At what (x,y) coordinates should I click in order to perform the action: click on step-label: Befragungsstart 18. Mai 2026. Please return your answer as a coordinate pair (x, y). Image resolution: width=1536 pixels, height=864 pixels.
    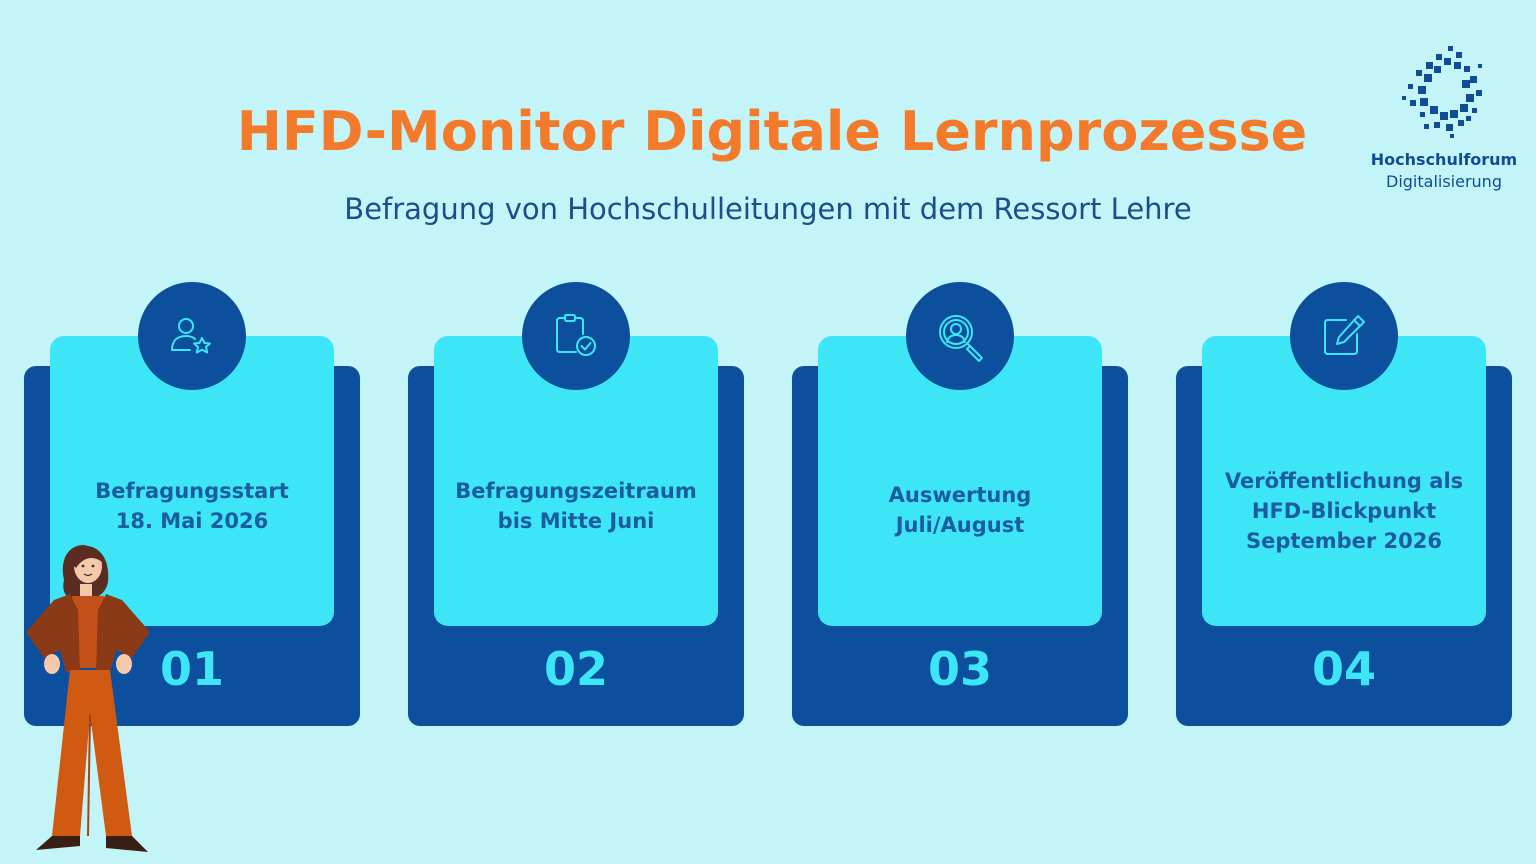
    Looking at the image, I should click on (192, 506).